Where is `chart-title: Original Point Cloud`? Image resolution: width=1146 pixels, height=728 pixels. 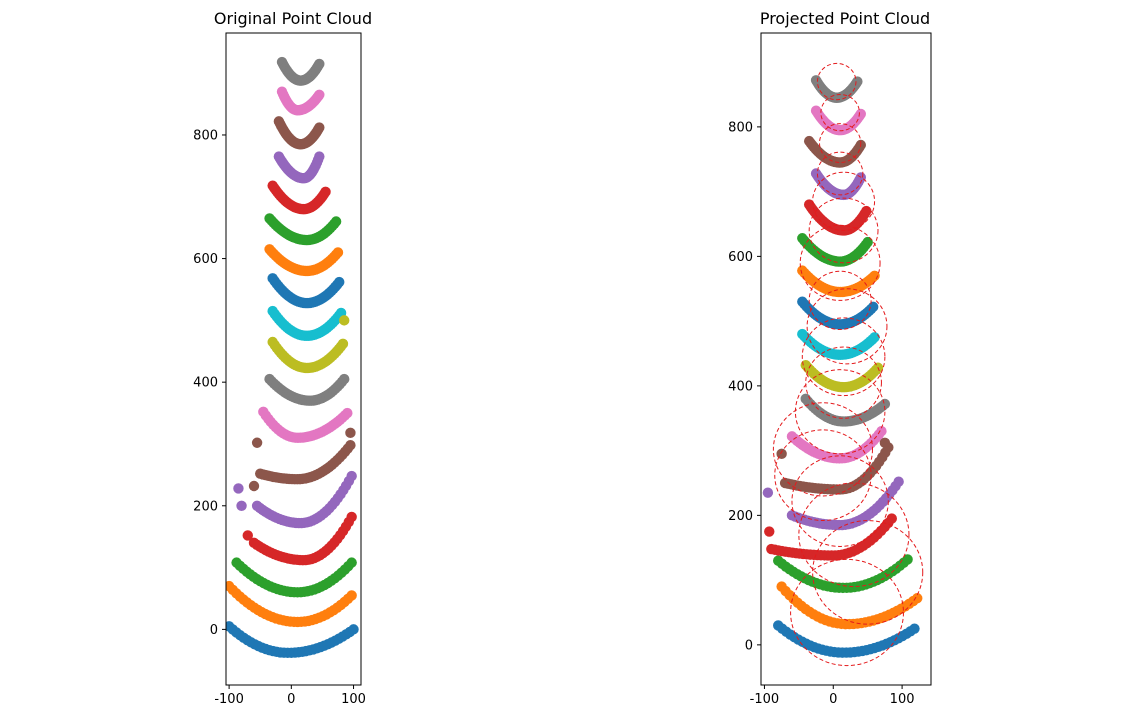
chart-title: Original Point Cloud is located at coordinates (293, 18).